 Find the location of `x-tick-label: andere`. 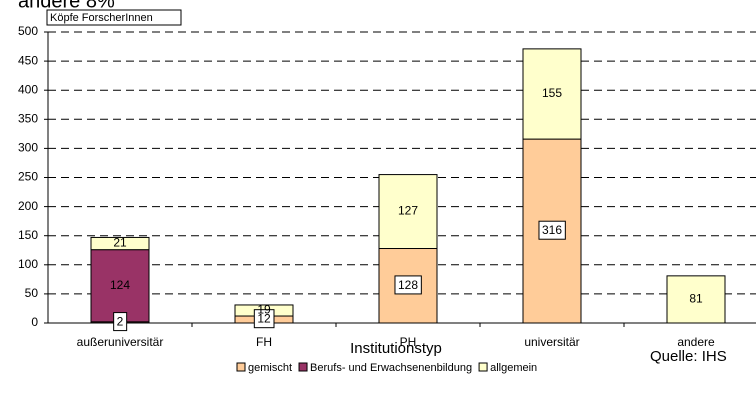

x-tick-label: andere is located at coordinates (696, 342).